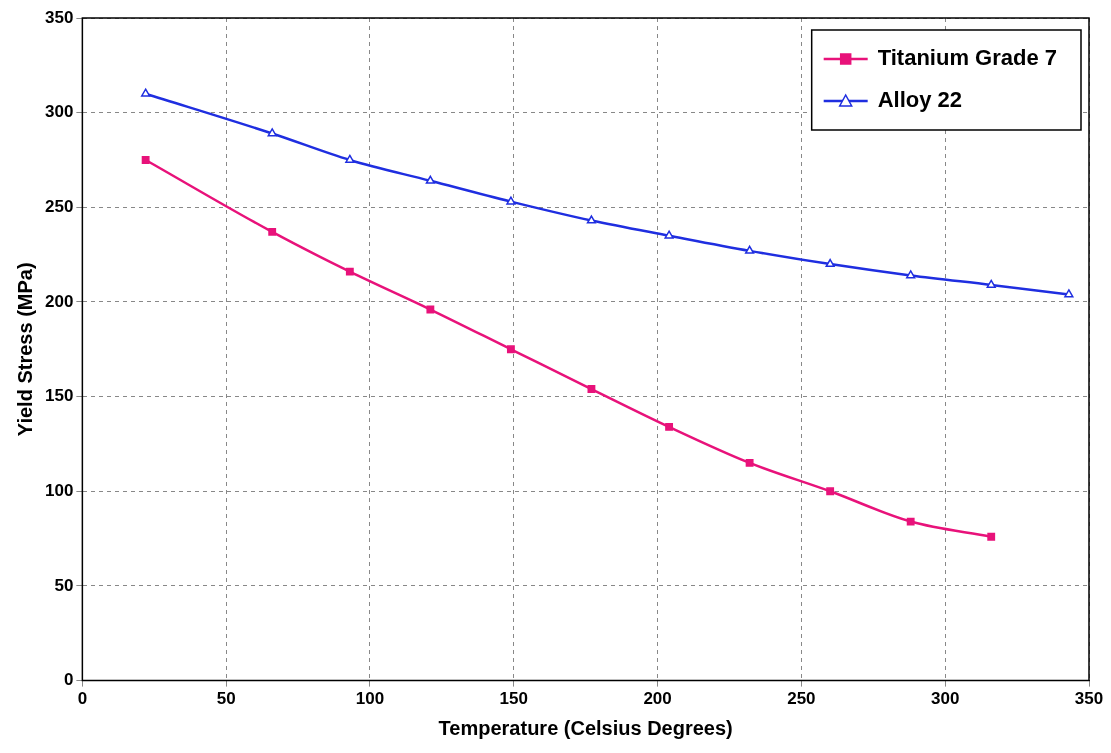 The height and width of the screenshot is (753, 1111). Describe the element at coordinates (59, 206) in the screenshot. I see `y-tick-label: 250` at that location.